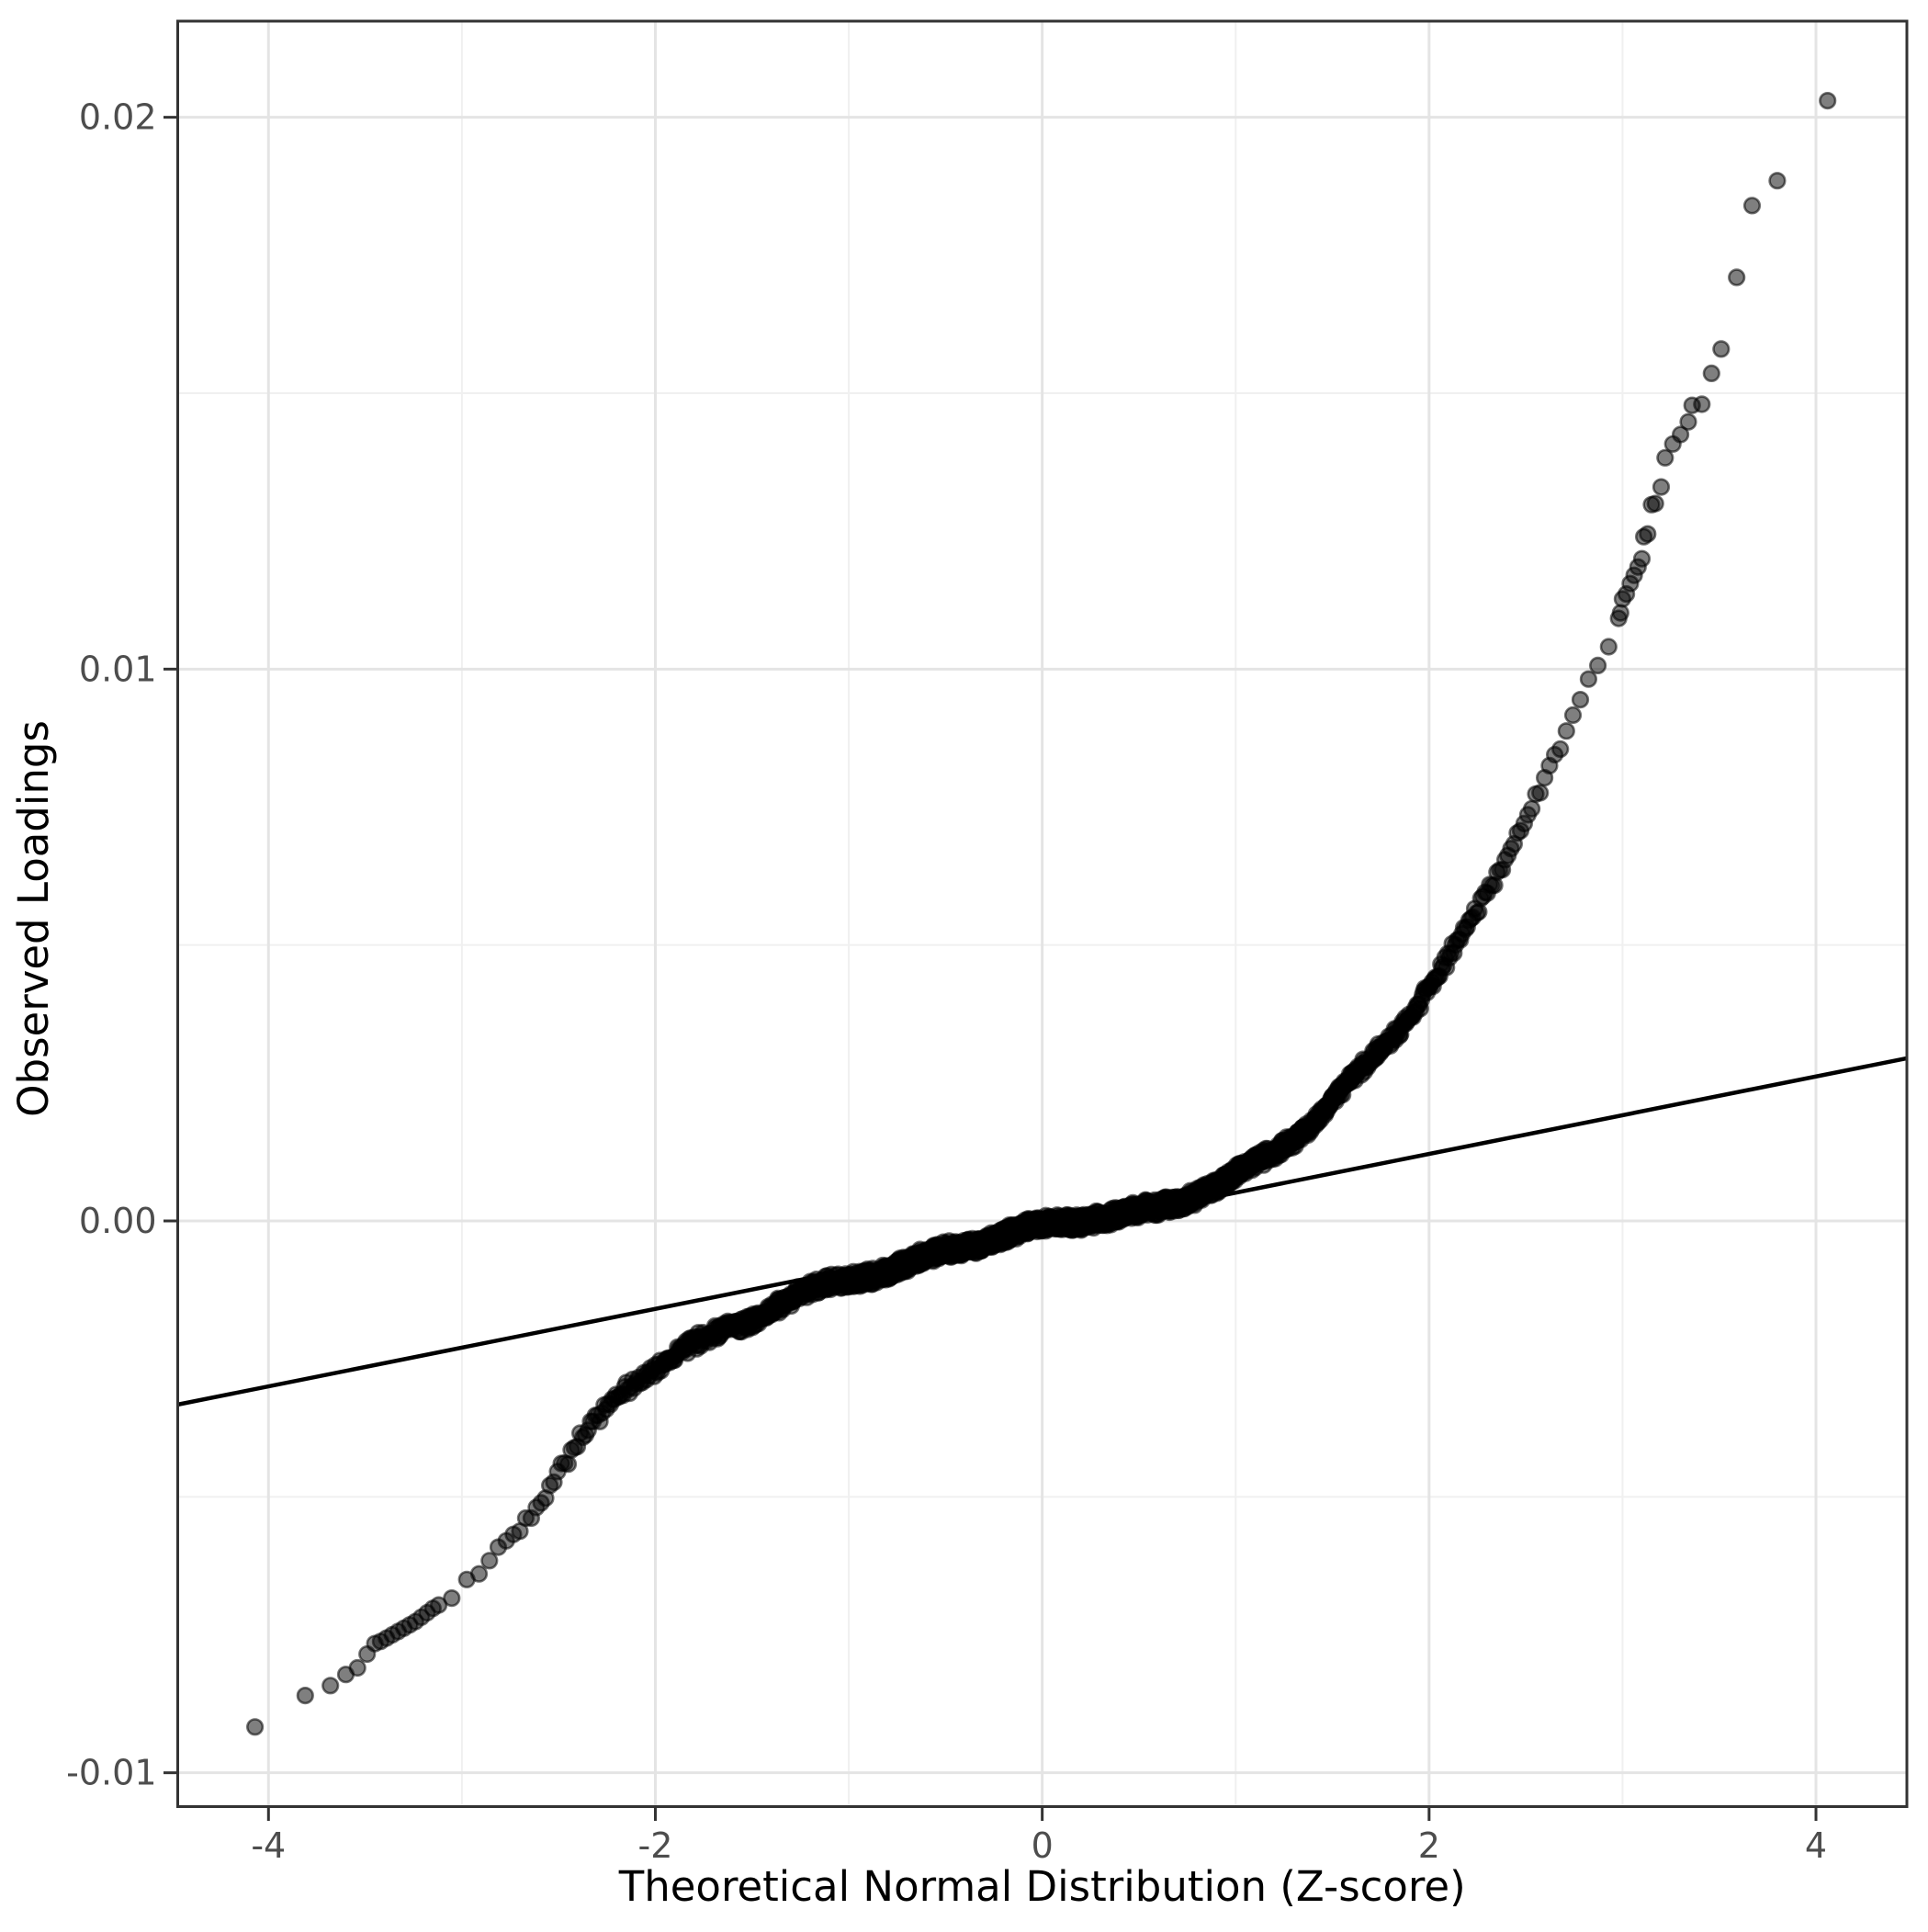 This screenshot has height=1932, width=1928. Describe the element at coordinates (268, 1845) in the screenshot. I see `x-tick-label: -4` at that location.